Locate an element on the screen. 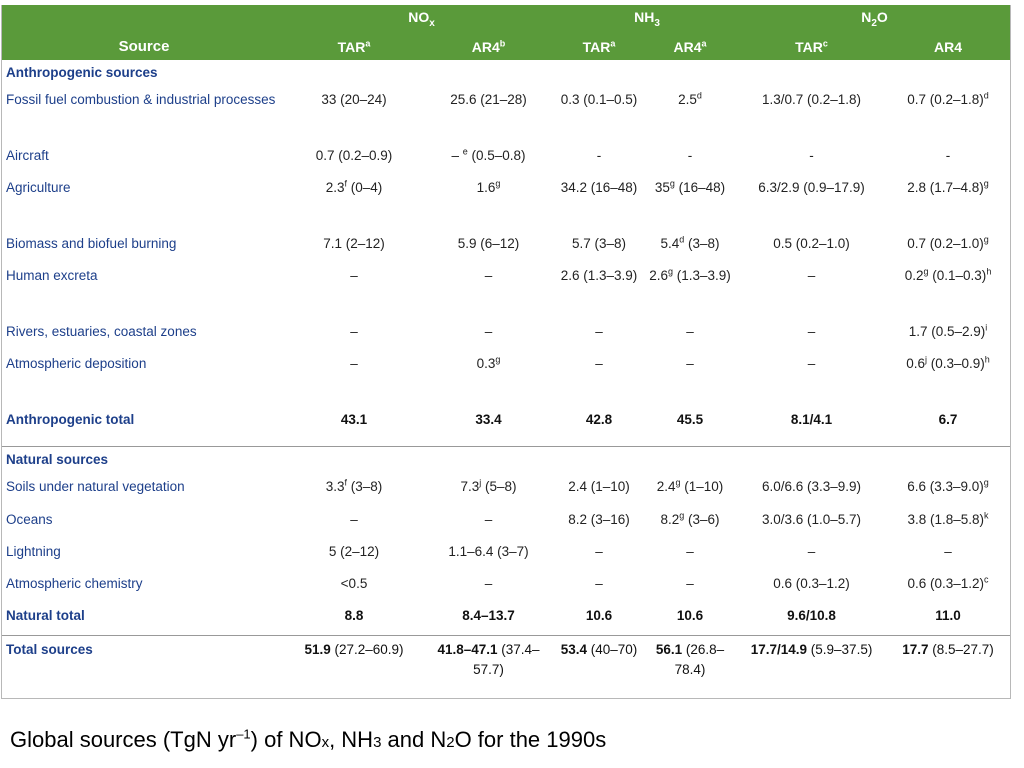 Image resolution: width=1024 pixels, height=768 pixels. section-label: Anthropogenic sources is located at coordinates (82, 72).